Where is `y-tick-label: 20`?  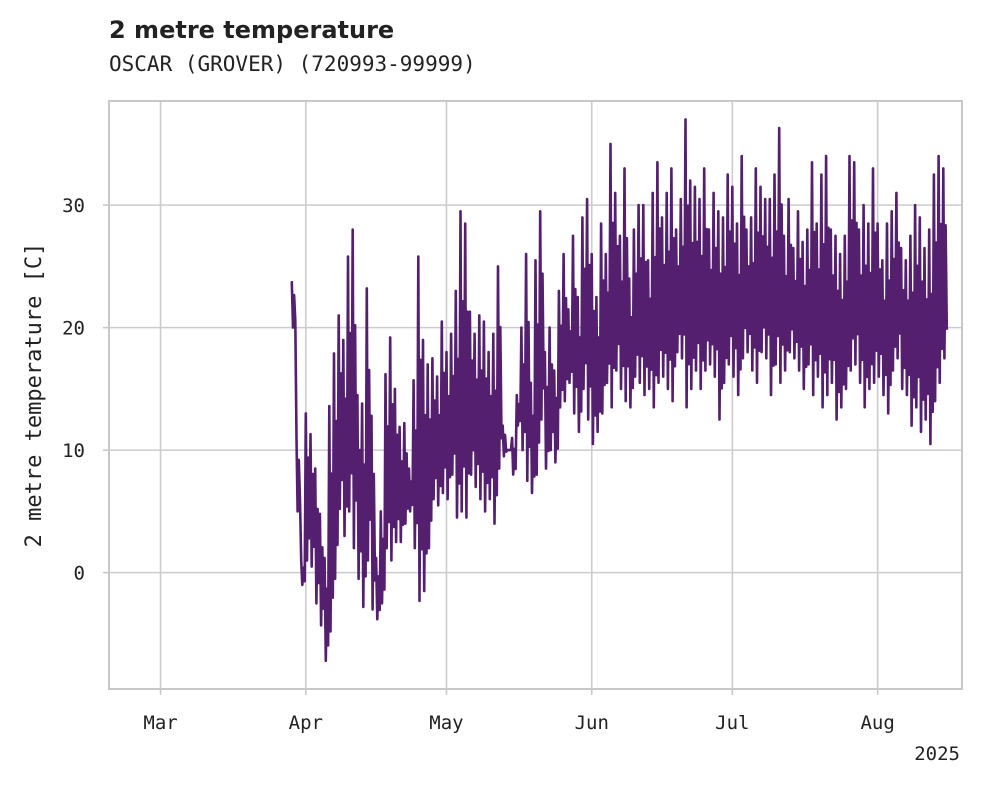 y-tick-label: 20 is located at coordinates (73, 329).